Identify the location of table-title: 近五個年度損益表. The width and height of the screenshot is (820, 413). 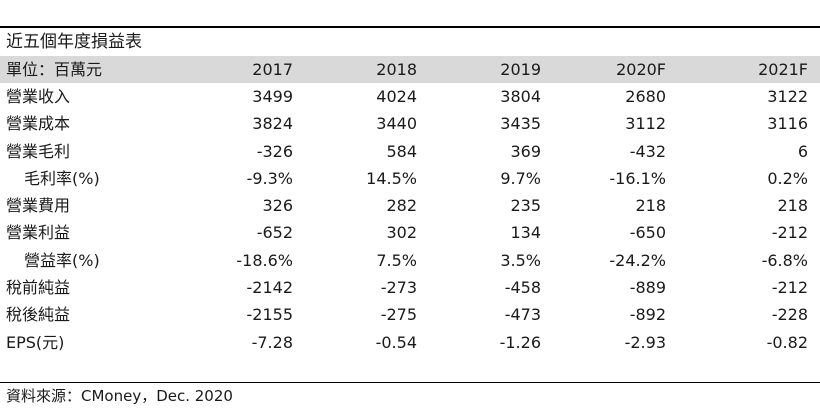
(74, 42).